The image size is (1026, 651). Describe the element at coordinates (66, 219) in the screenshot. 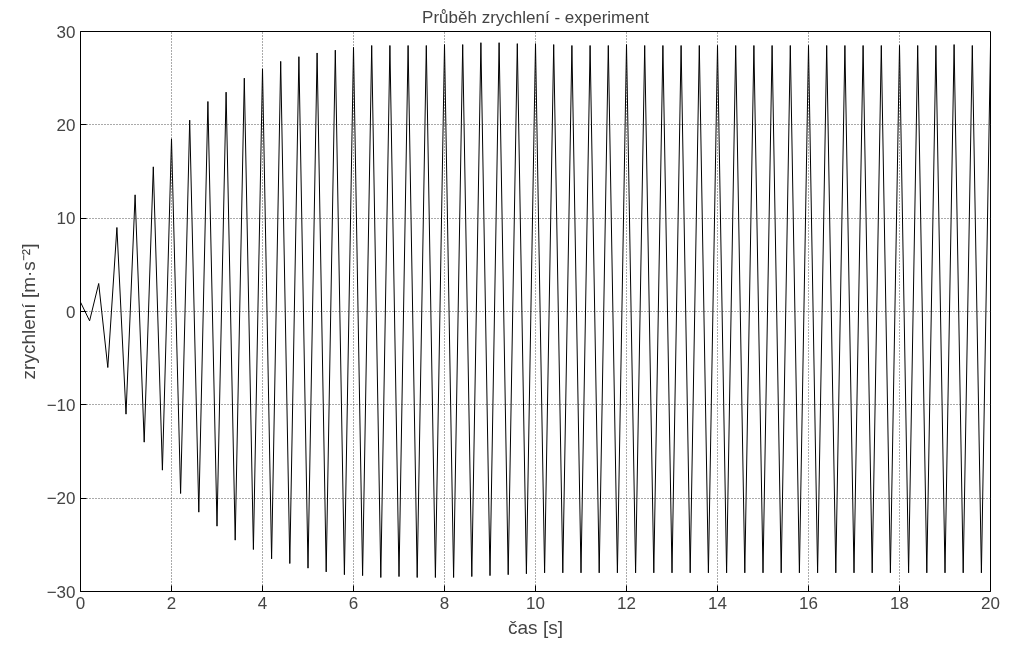

I see `y-tick-label: 10` at that location.